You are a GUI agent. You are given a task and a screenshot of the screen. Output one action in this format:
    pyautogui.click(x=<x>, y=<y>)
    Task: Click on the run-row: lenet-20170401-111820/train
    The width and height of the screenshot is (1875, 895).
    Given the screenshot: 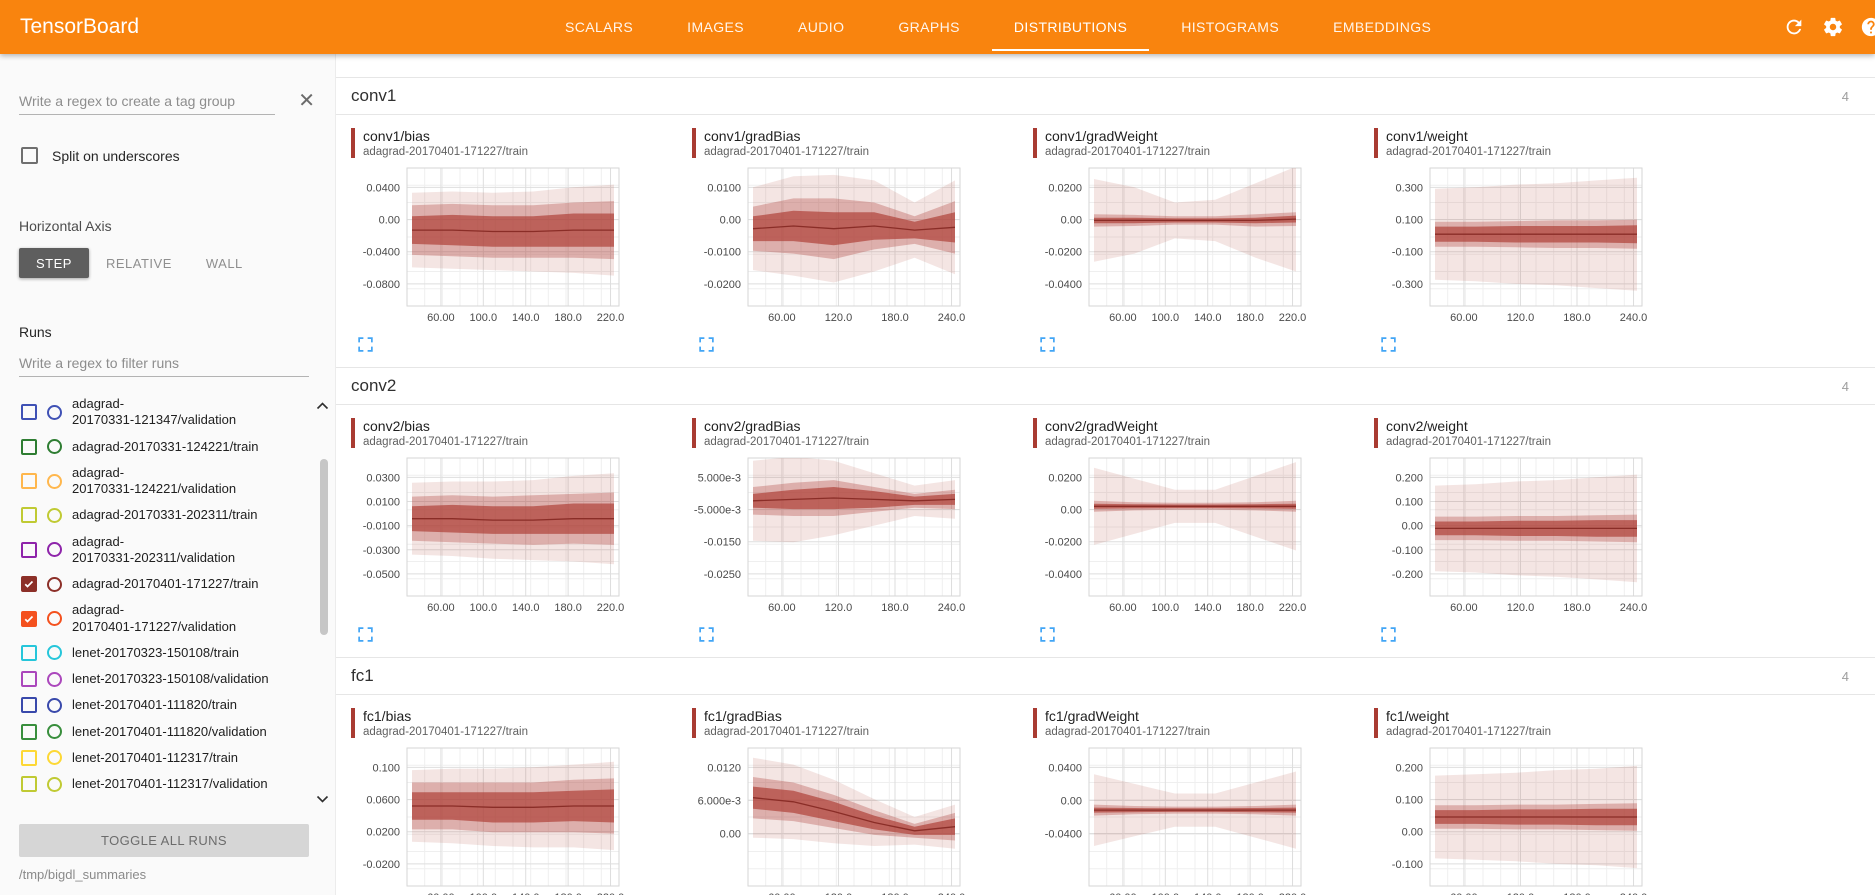 What is the action you would take?
    pyautogui.click(x=156, y=705)
    